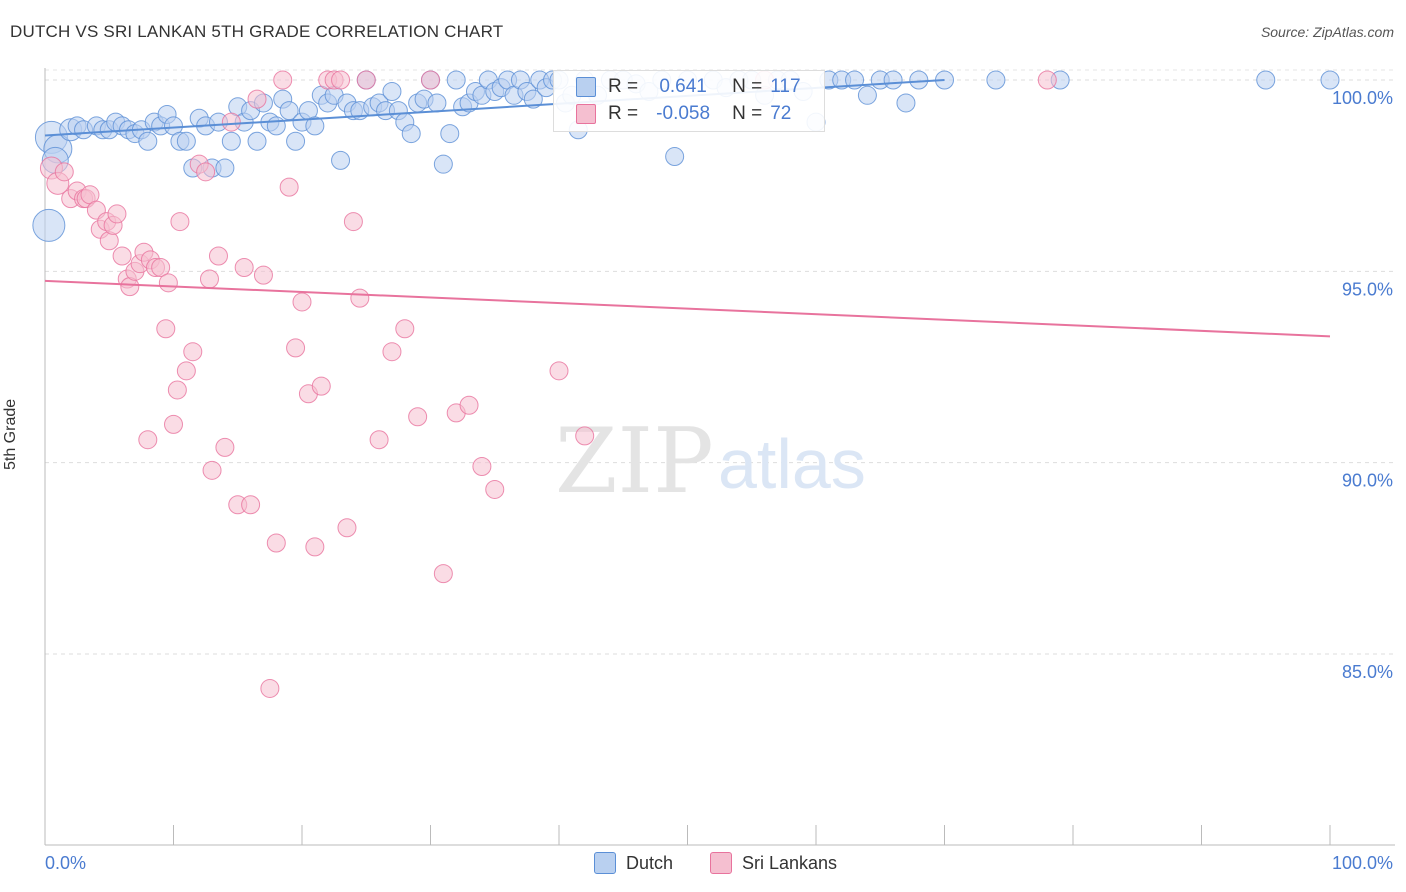 This screenshot has width=1406, height=892. Describe the element at coordinates (1362, 98) in the screenshot. I see `y-tick-label: 100.0%` at that location.